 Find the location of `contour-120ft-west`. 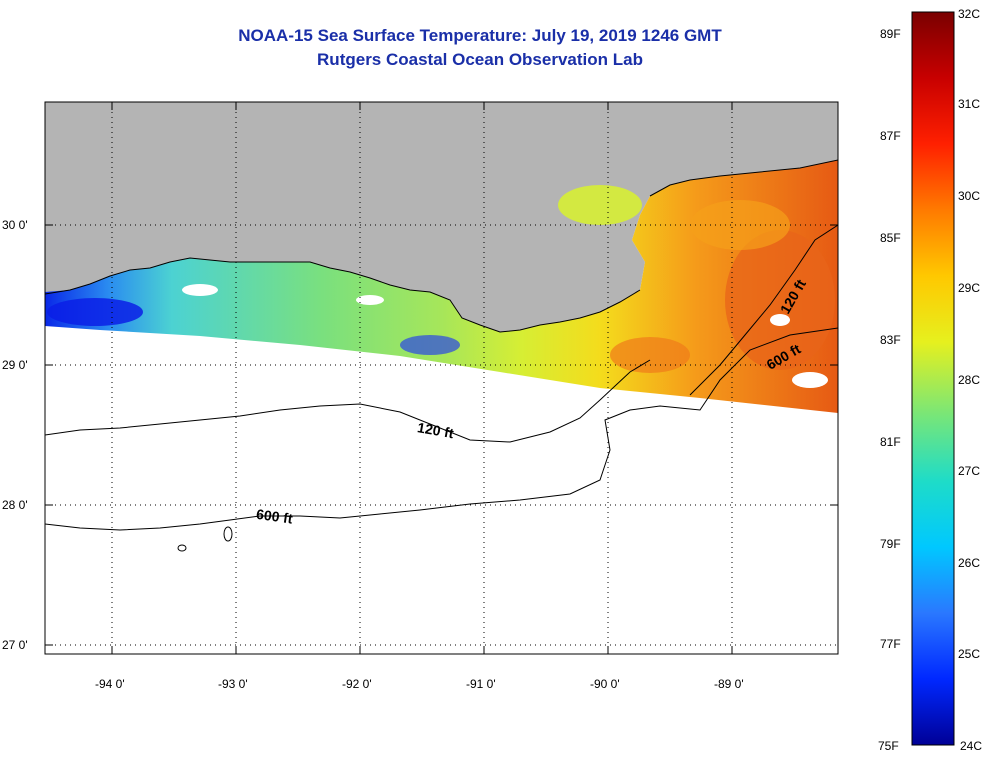

contour-120ft-west is located at coordinates (348, 401).